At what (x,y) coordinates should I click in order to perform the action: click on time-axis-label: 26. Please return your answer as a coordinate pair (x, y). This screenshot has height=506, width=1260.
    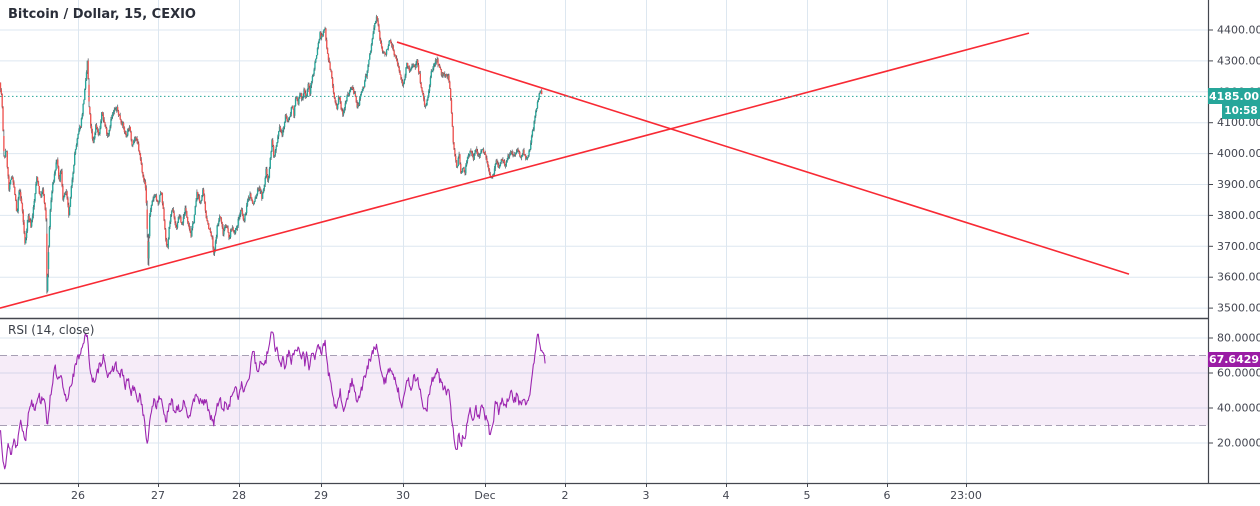
    Looking at the image, I should click on (78, 495).